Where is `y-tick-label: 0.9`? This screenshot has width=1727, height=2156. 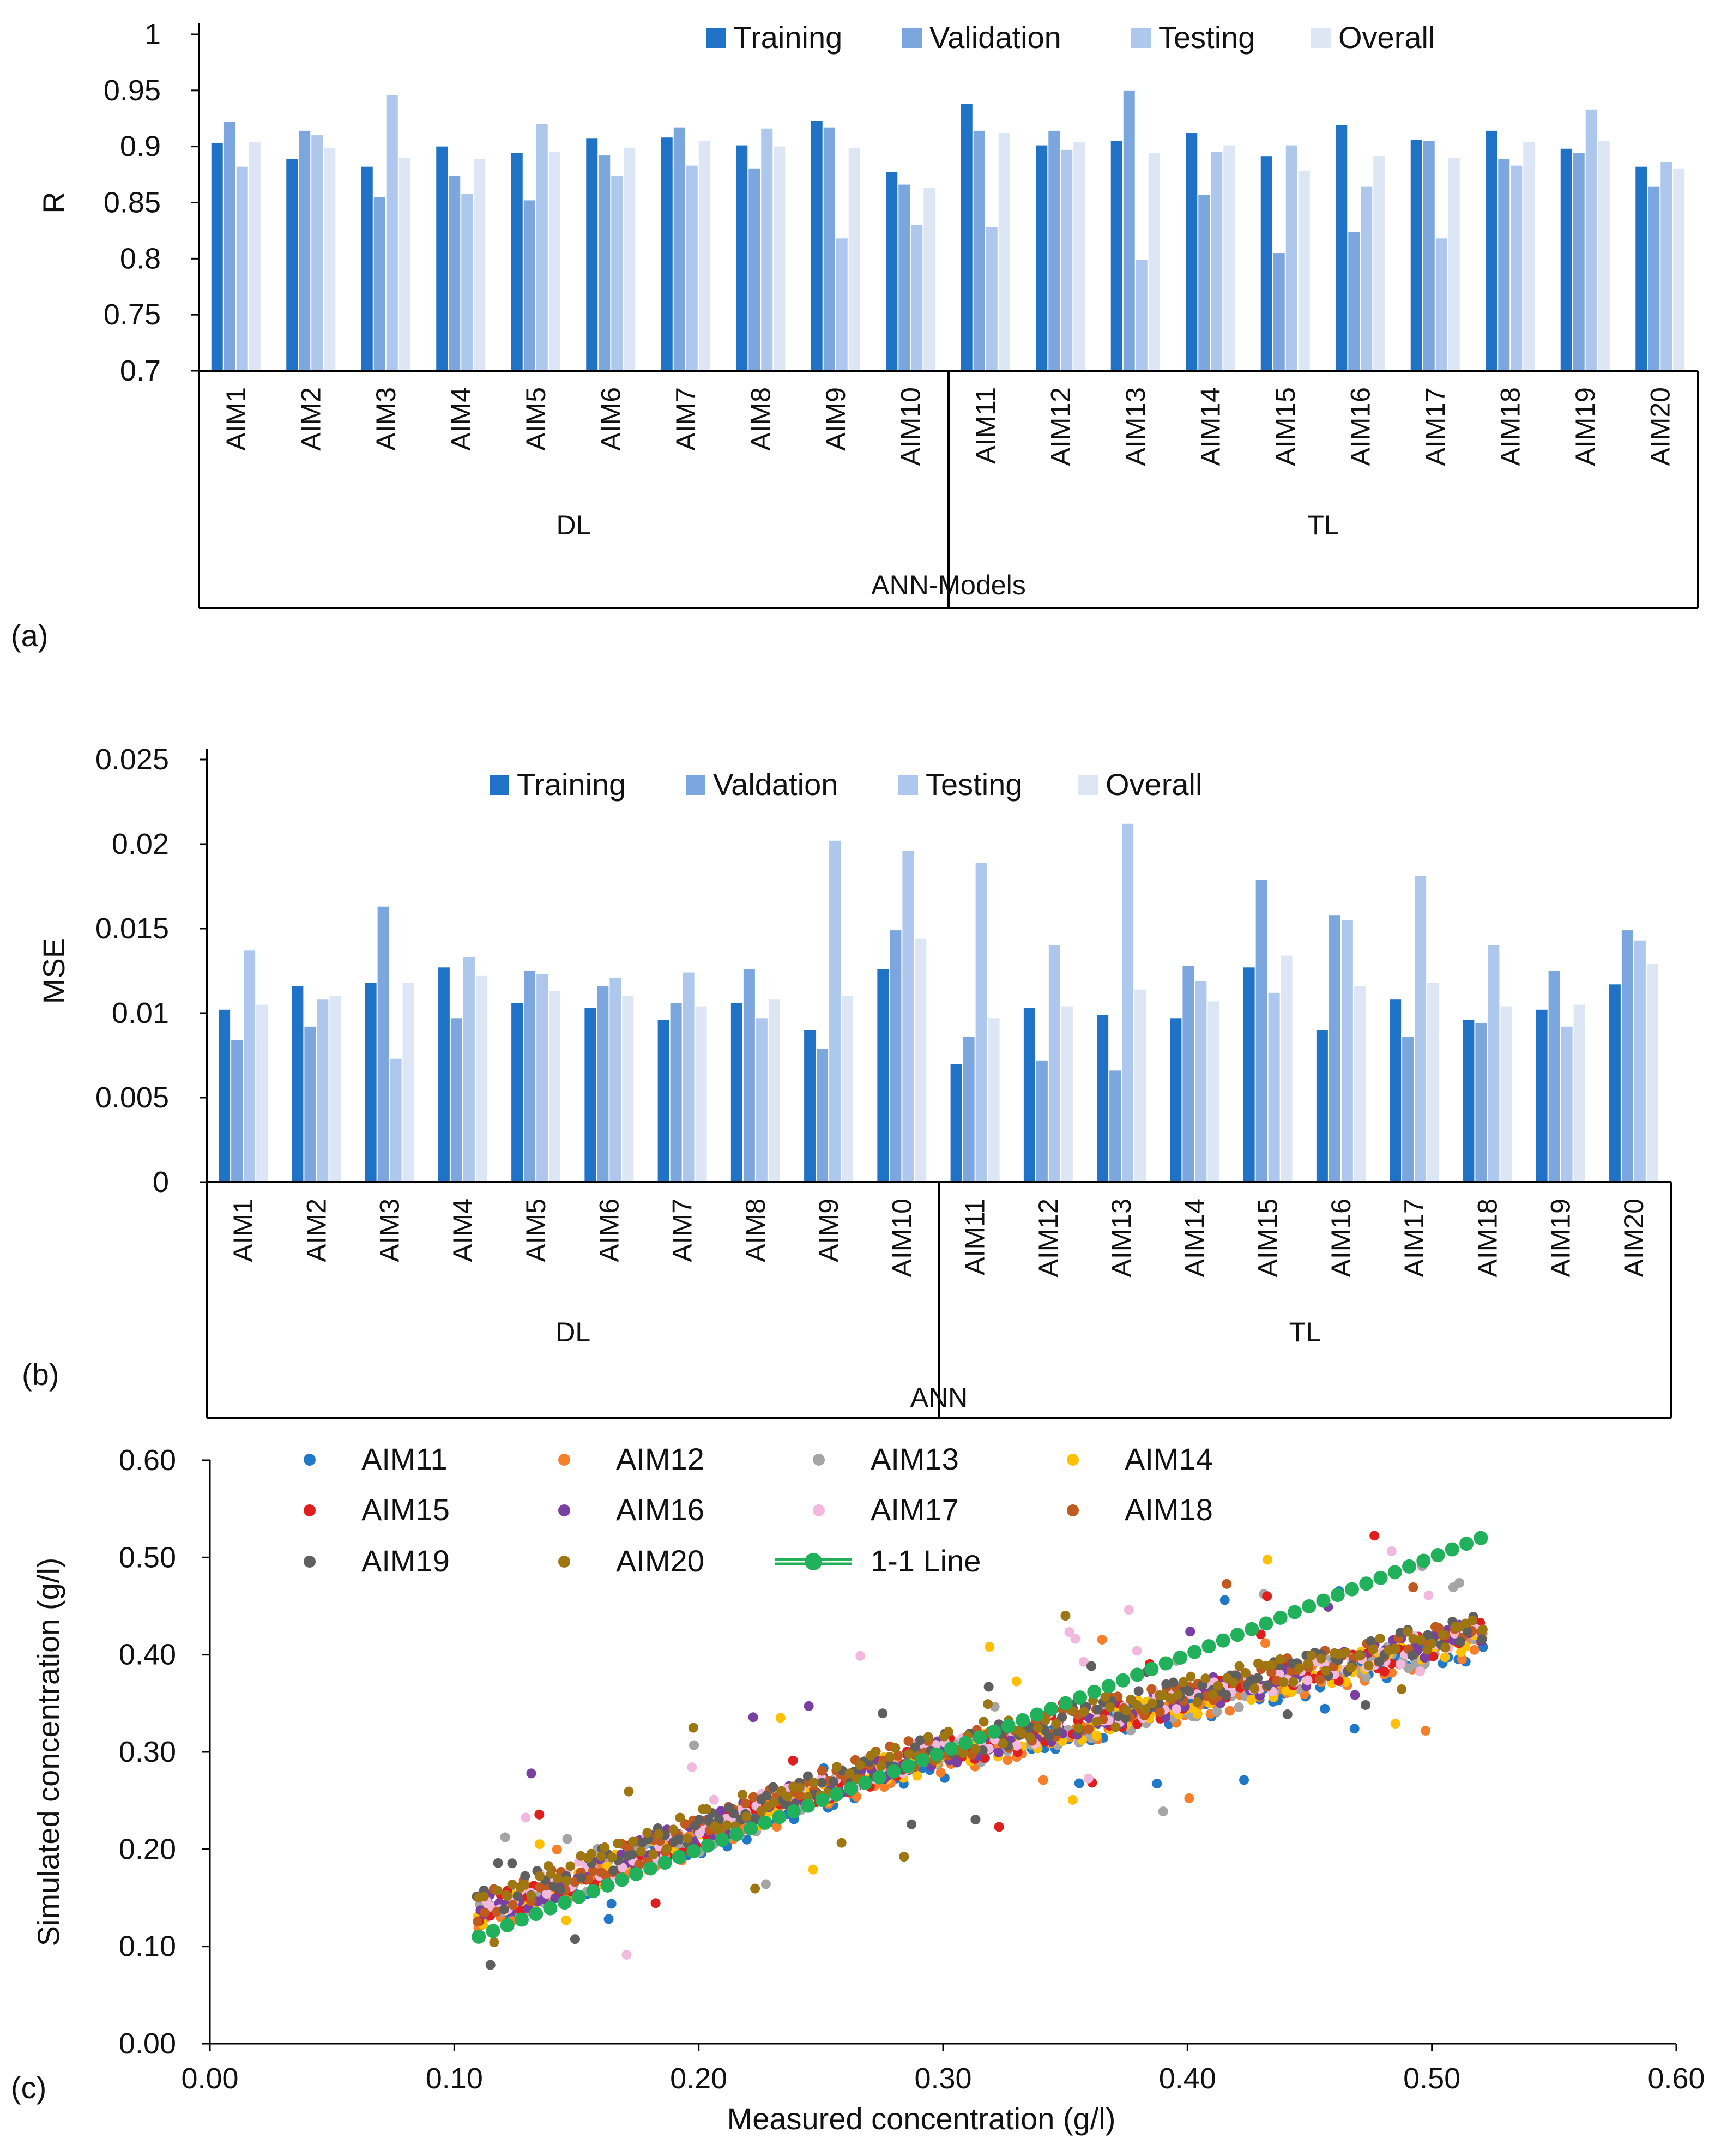
y-tick-label: 0.9 is located at coordinates (140, 146).